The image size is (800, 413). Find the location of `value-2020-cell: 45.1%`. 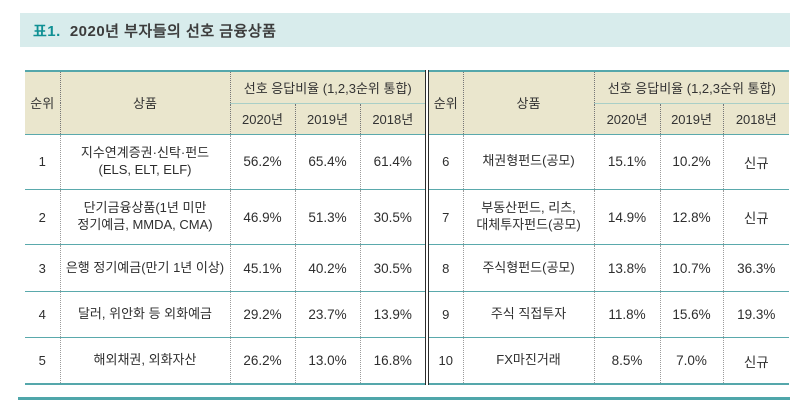

value-2020-cell: 45.1% is located at coordinates (262, 268).